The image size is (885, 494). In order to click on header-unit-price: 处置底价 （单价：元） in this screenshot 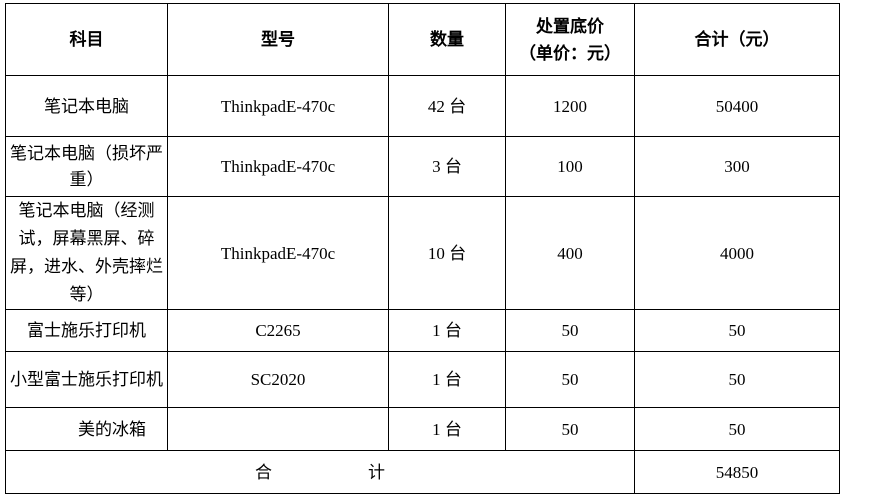, I will do `click(570, 39)`.